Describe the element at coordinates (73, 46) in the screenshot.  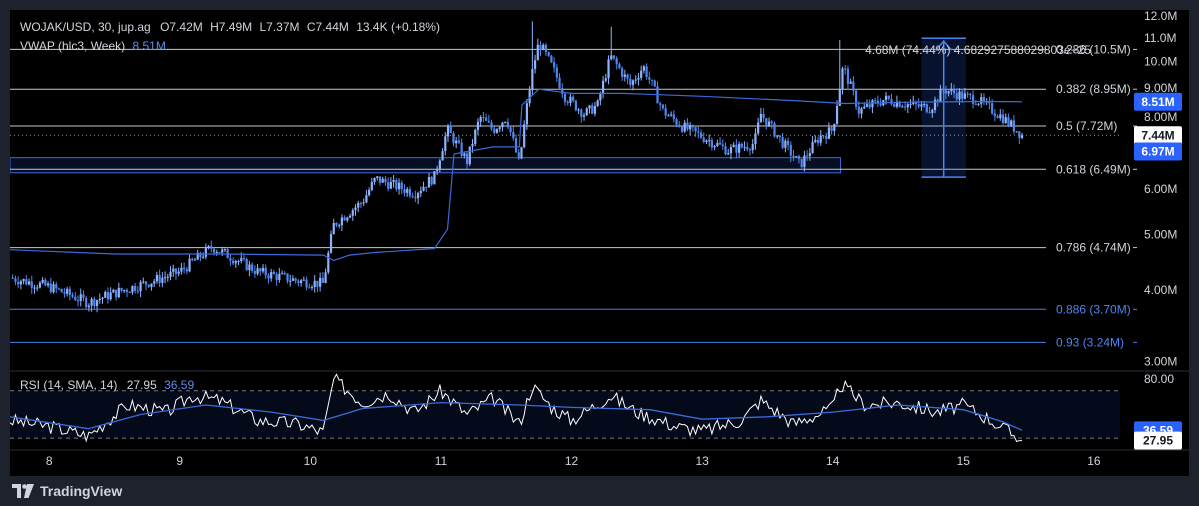
I see `vwap-label: VWAP (hlc3, Week)` at that location.